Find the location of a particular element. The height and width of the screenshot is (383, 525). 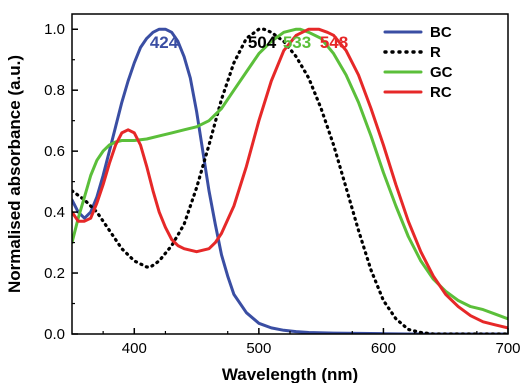

y-tick-label: 0.8 is located at coordinates (54, 90).